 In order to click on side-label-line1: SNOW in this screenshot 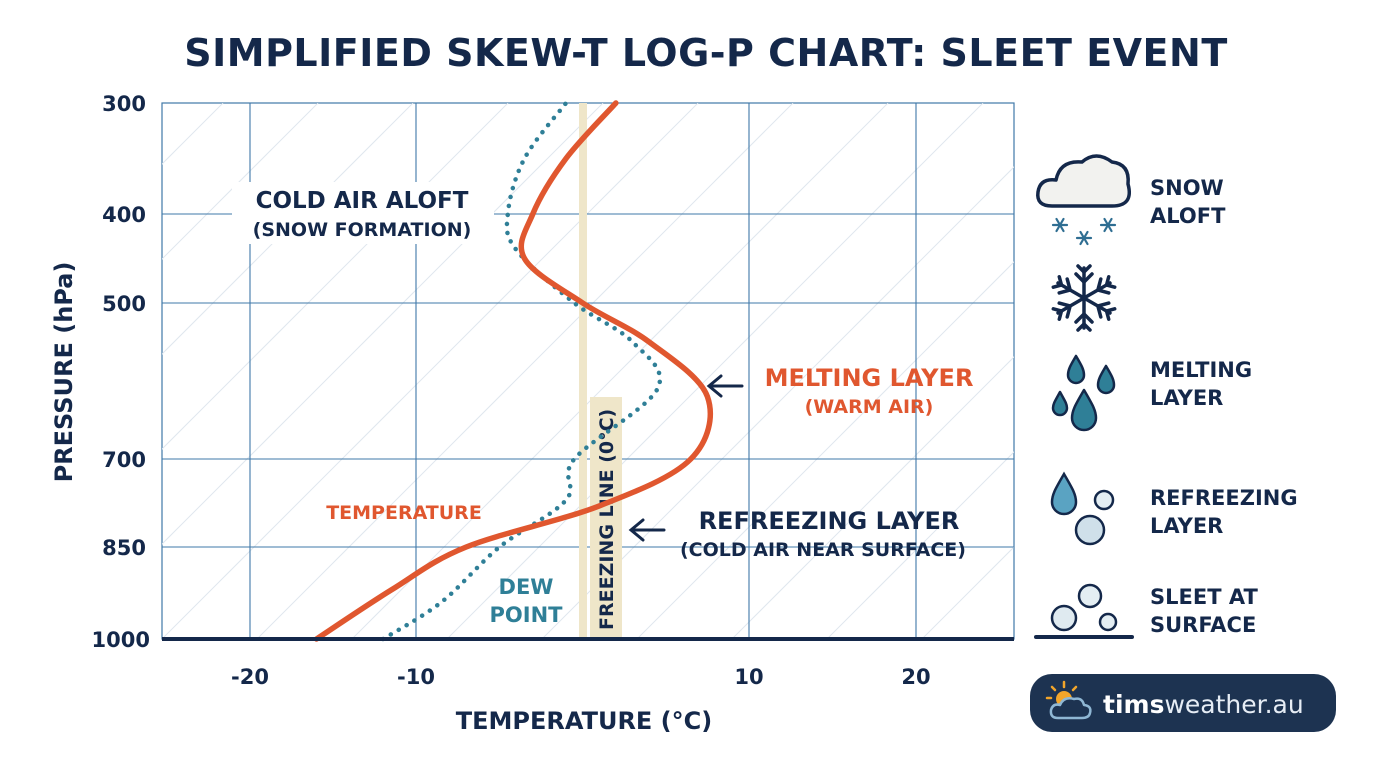, I will do `click(1187, 188)`.